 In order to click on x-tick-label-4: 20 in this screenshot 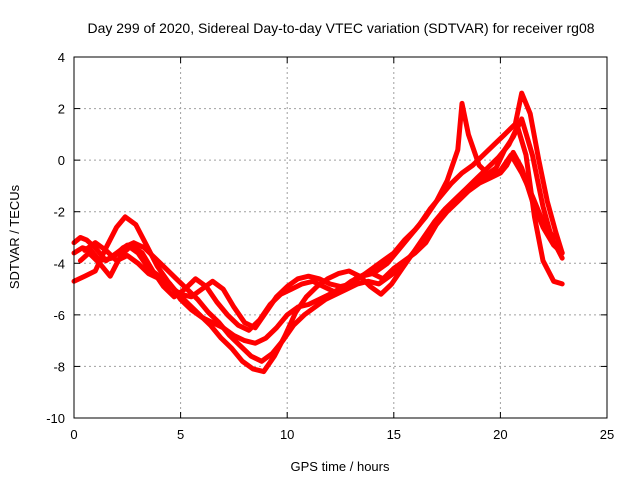, I will do `click(500, 434)`.